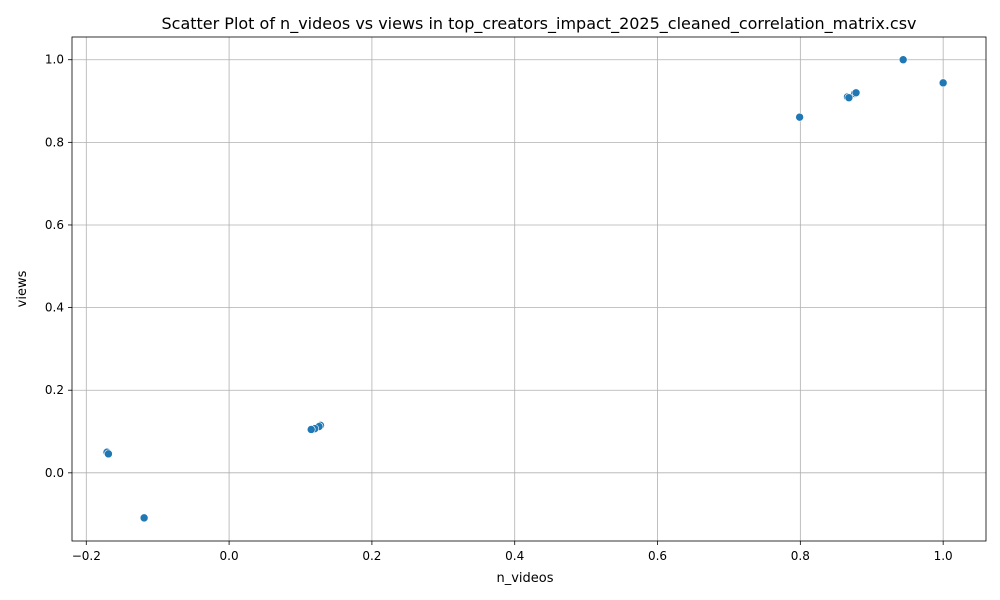 The height and width of the screenshot is (600, 1000). What do you see at coordinates (22, 288) in the screenshot?
I see `y-axis-label: views` at bounding box center [22, 288].